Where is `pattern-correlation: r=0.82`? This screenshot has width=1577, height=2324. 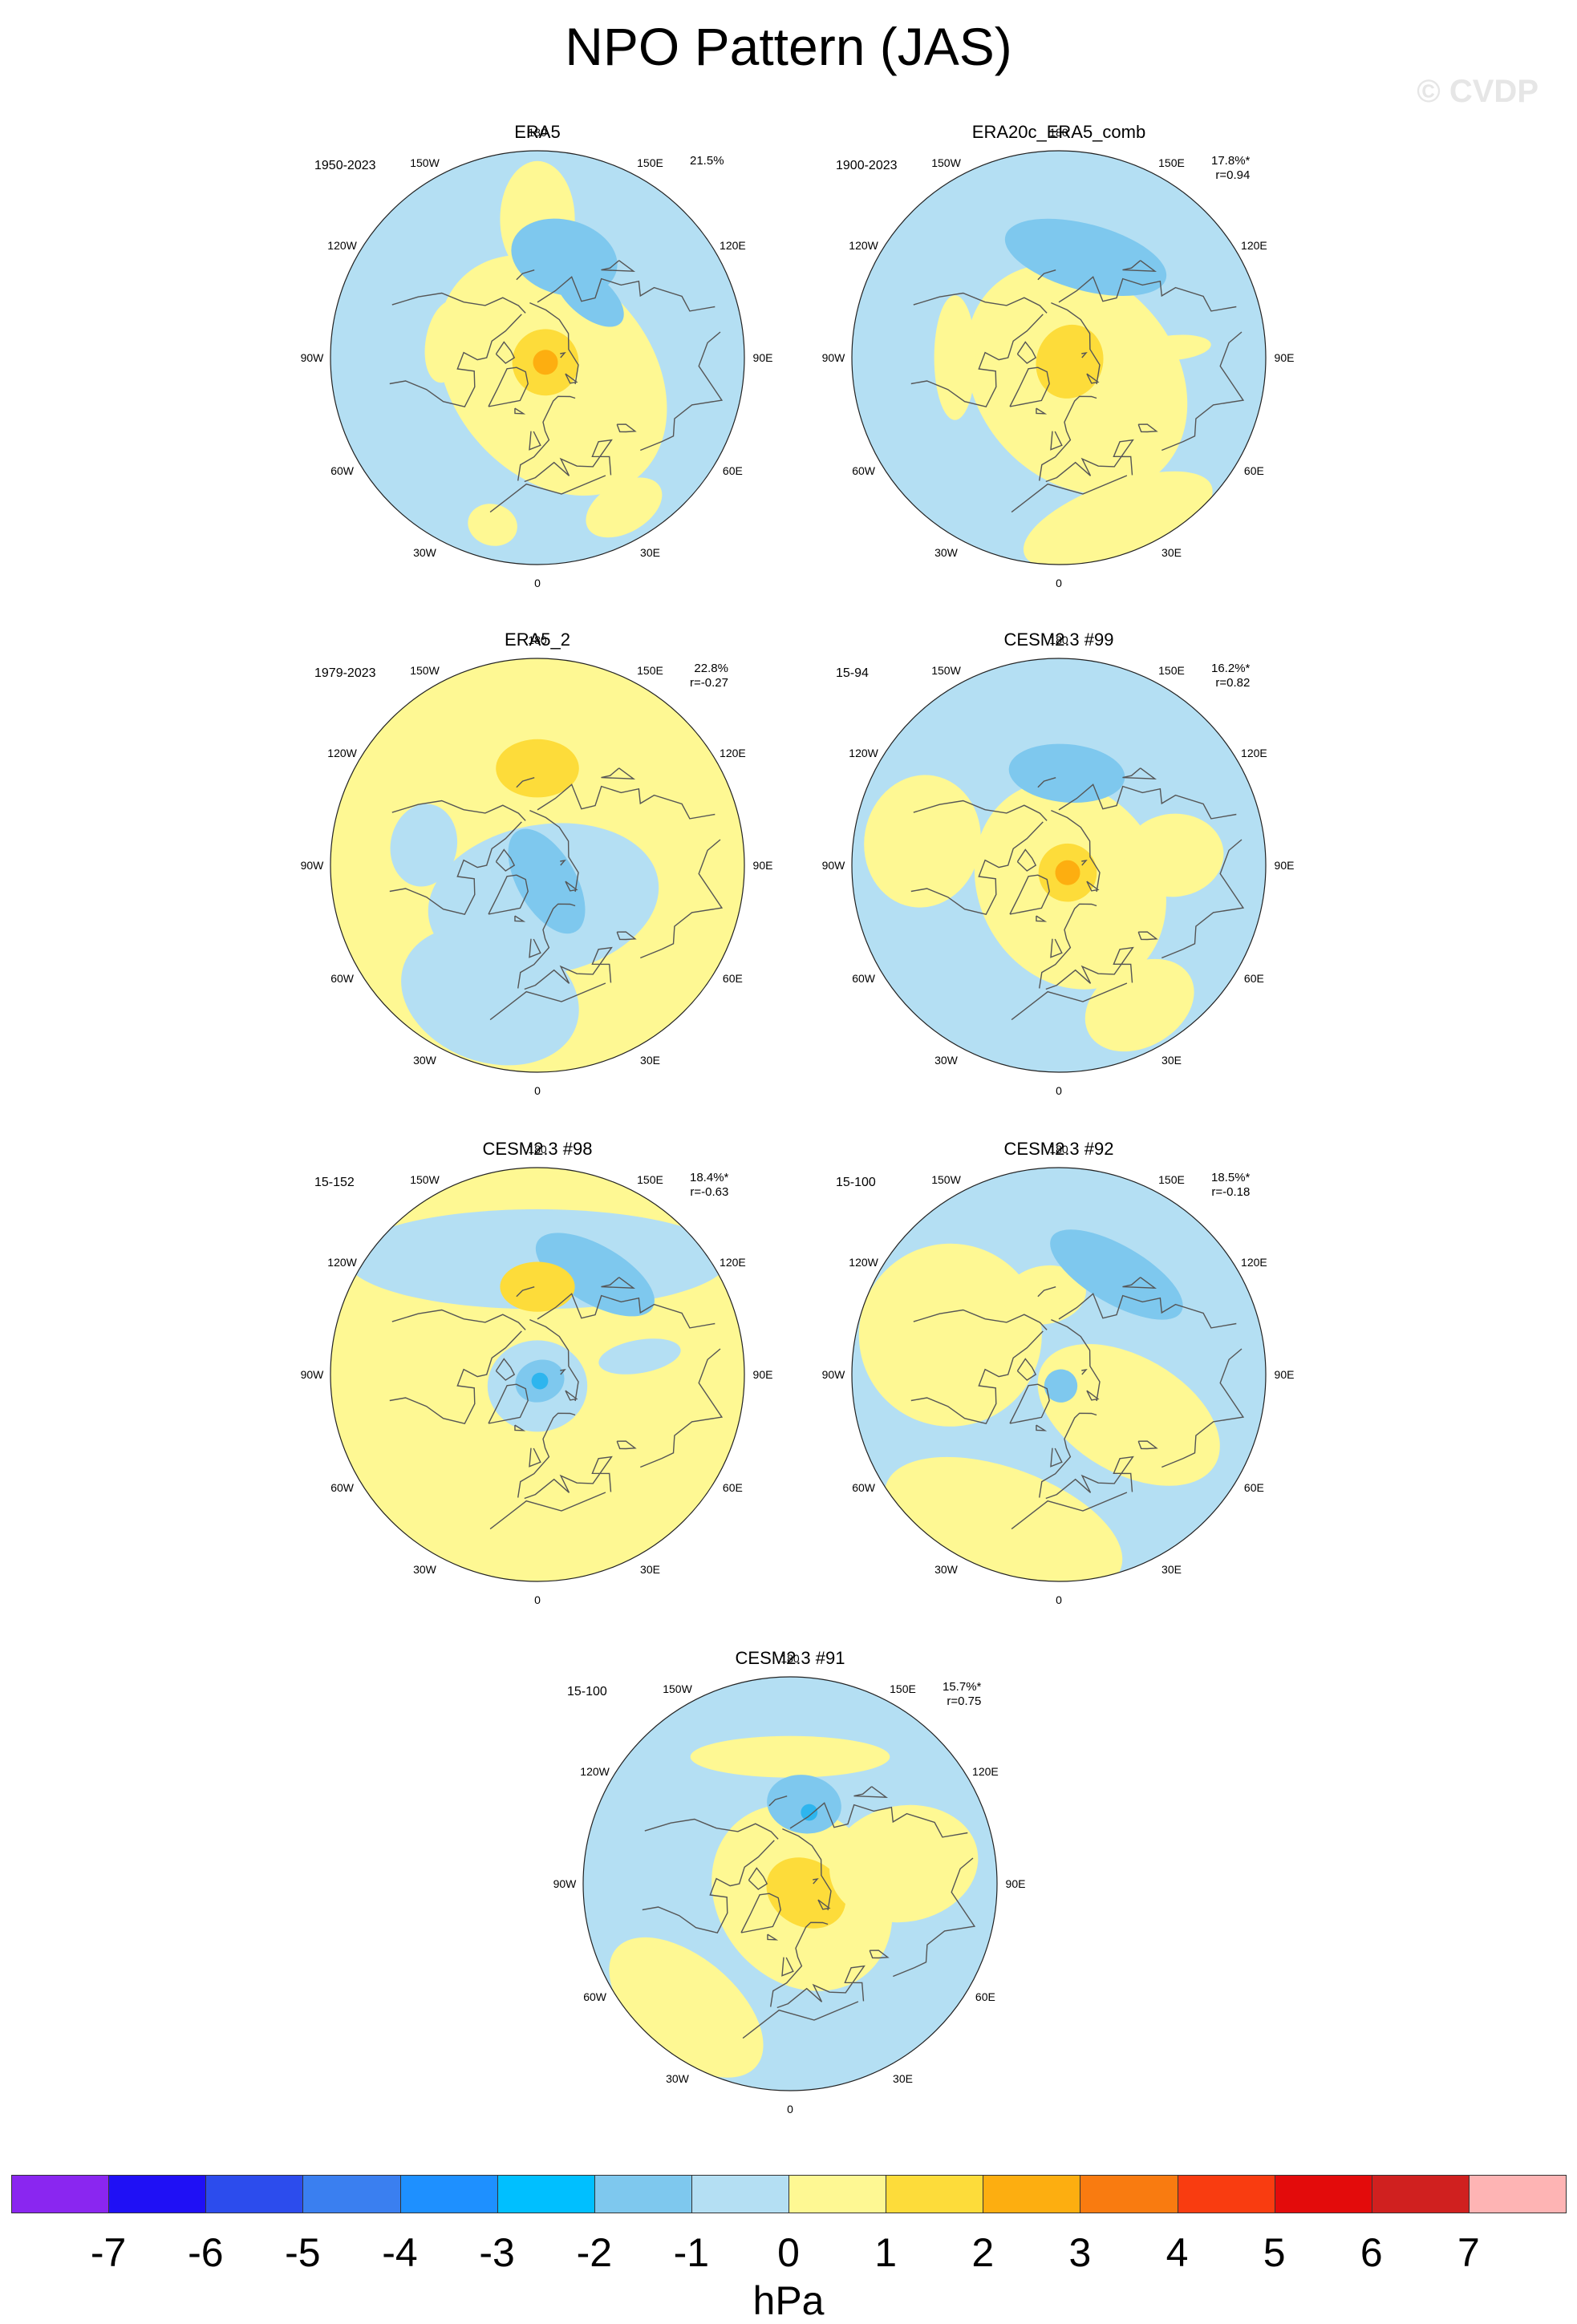 pattern-correlation: r=0.82 is located at coordinates (1233, 683).